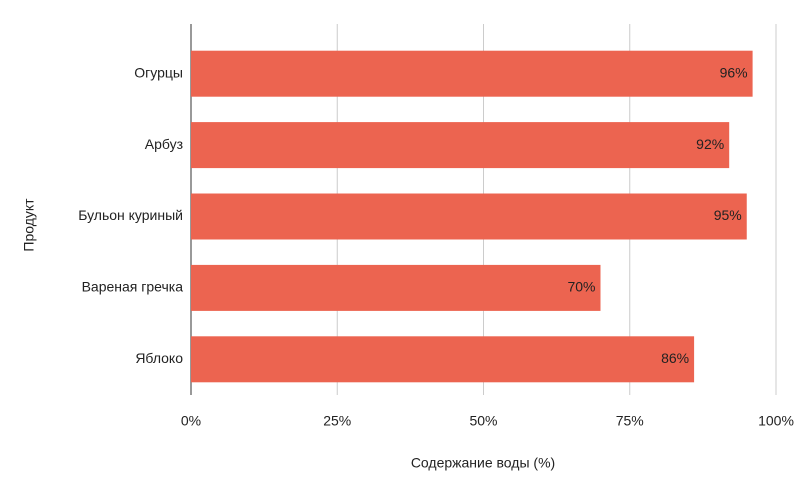 The height and width of the screenshot is (494, 800). Describe the element at coordinates (728, 215) in the screenshot. I see `value-label: 95%` at that location.